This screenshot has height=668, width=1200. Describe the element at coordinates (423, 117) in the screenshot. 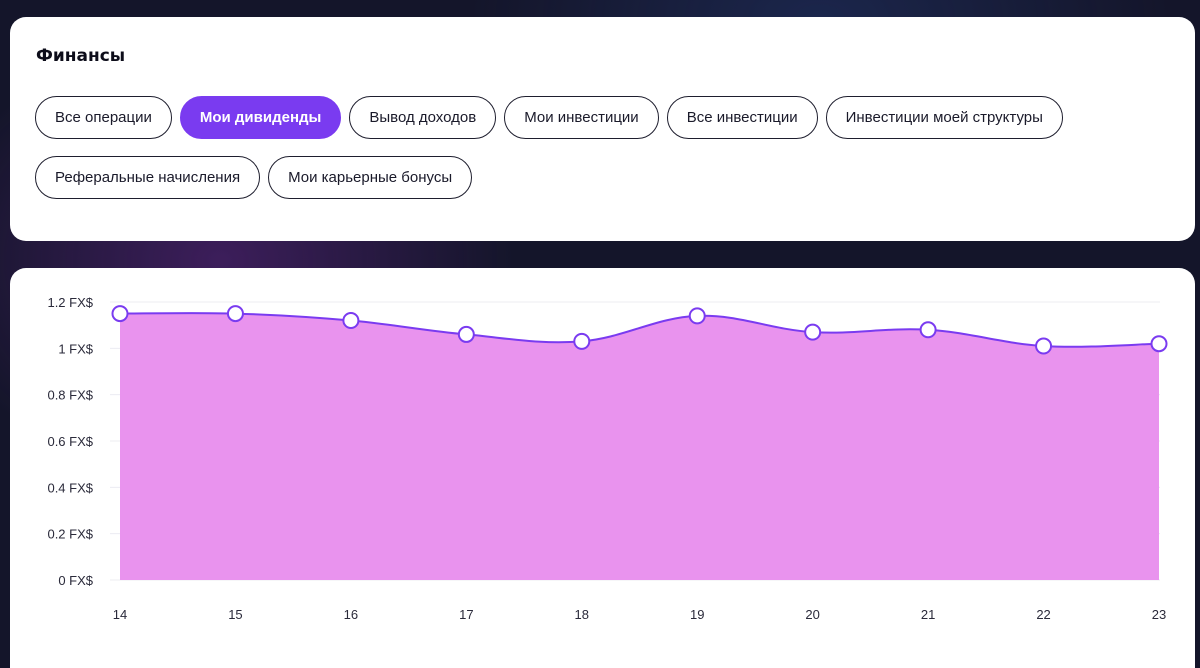

I see `filter-chip-2: Вывод доходов` at that location.